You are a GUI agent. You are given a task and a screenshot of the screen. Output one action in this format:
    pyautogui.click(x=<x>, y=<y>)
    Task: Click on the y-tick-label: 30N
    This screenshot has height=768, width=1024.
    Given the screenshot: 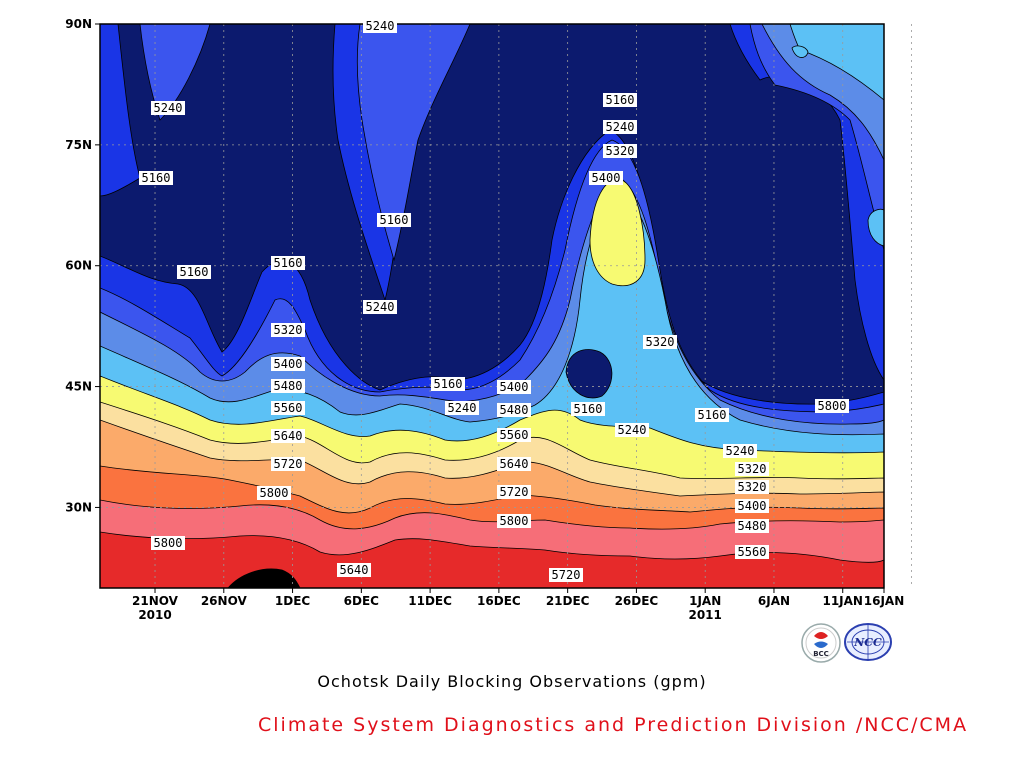 What is the action you would take?
    pyautogui.click(x=78, y=507)
    